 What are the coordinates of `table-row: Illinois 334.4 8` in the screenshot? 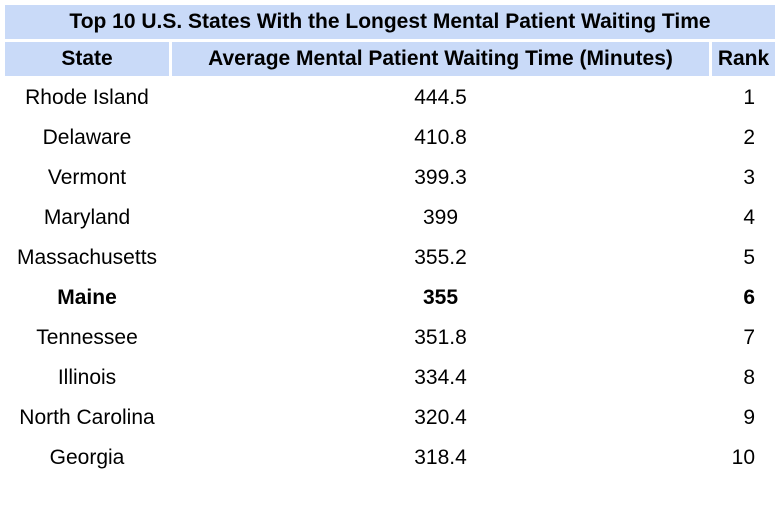 It's located at (390, 377).